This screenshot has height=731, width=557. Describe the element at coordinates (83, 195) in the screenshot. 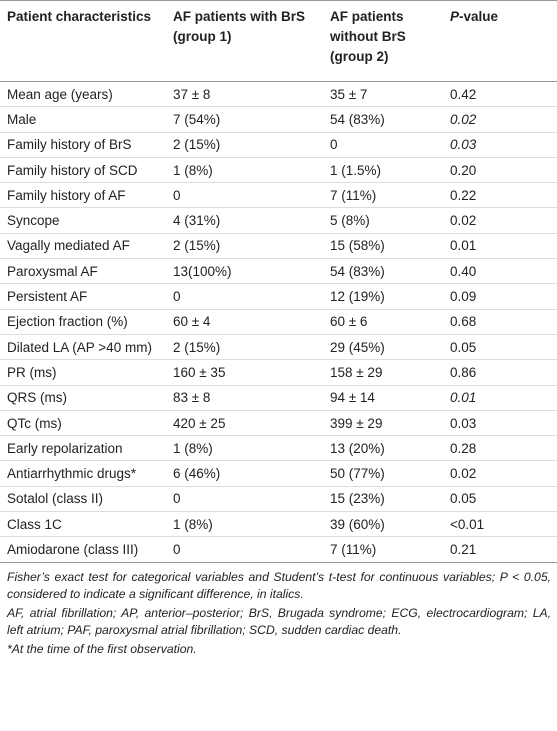

I see `row-label: Family history of AF` at that location.